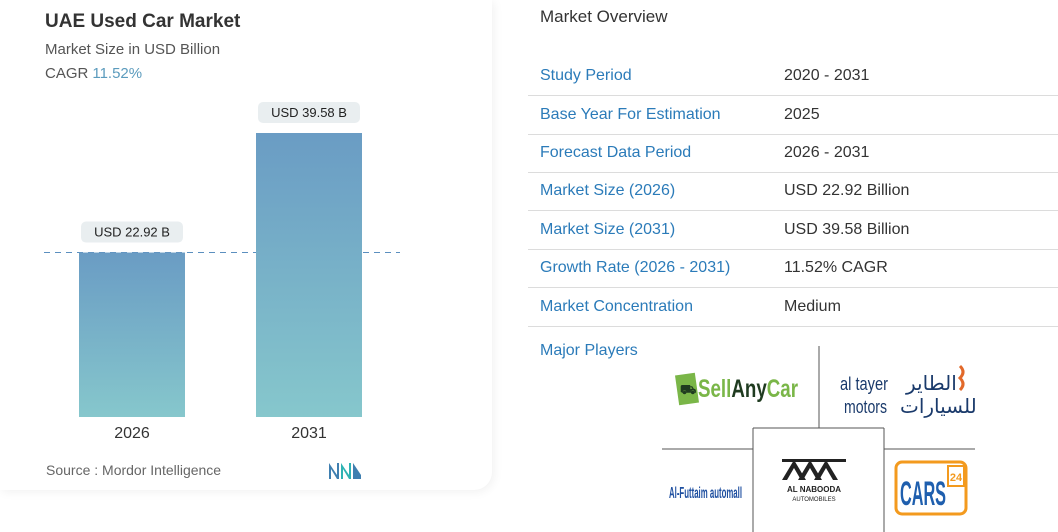 The image size is (1058, 532). I want to click on overview-row-market-size-2031: Market Size (2031) USD 39.58 Billion, so click(793, 230).